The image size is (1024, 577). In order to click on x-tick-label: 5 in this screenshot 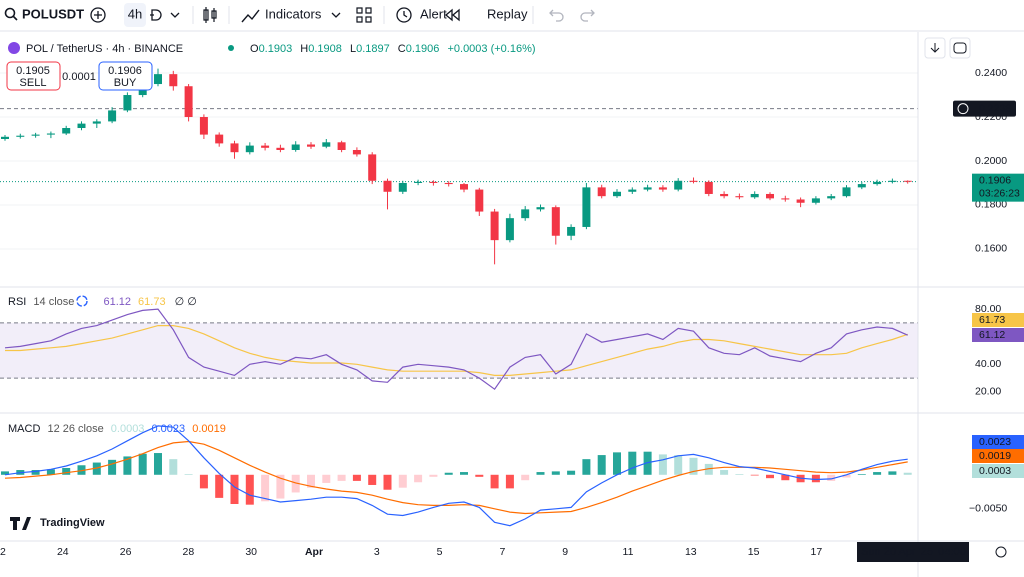, I will do `click(440, 552)`.